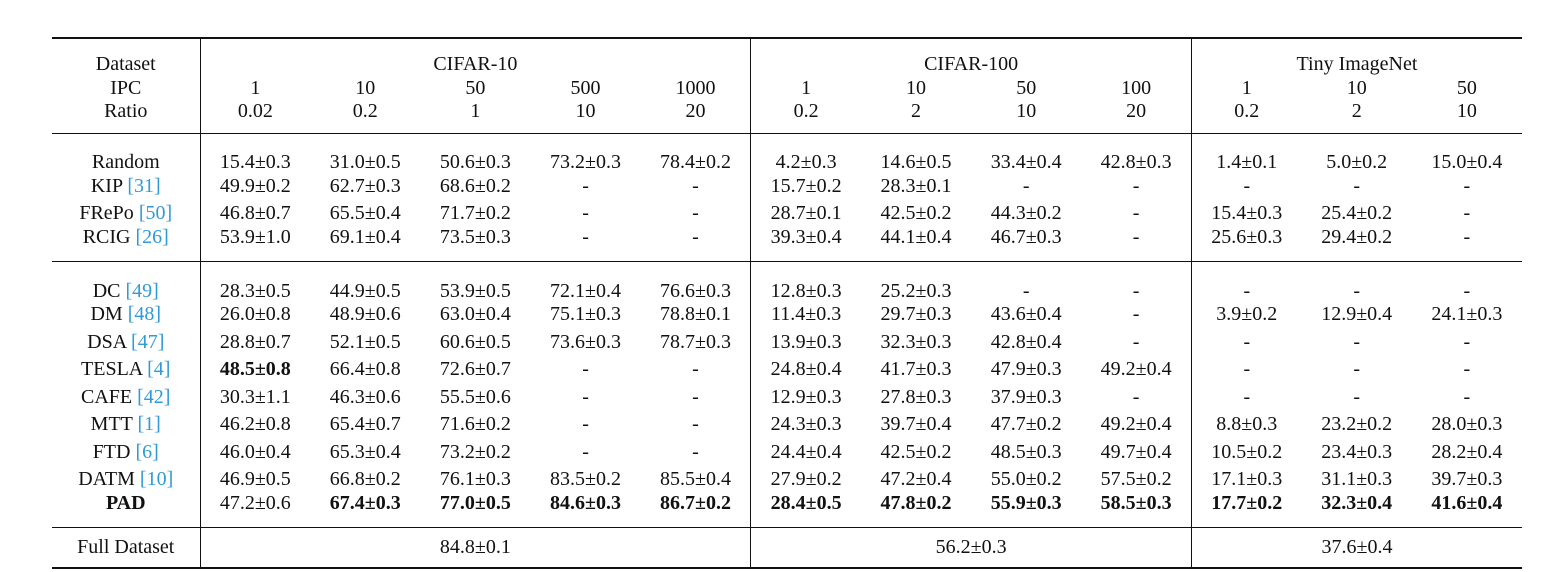 This screenshot has height=572, width=1542. I want to click on citation: [42], so click(154, 396).